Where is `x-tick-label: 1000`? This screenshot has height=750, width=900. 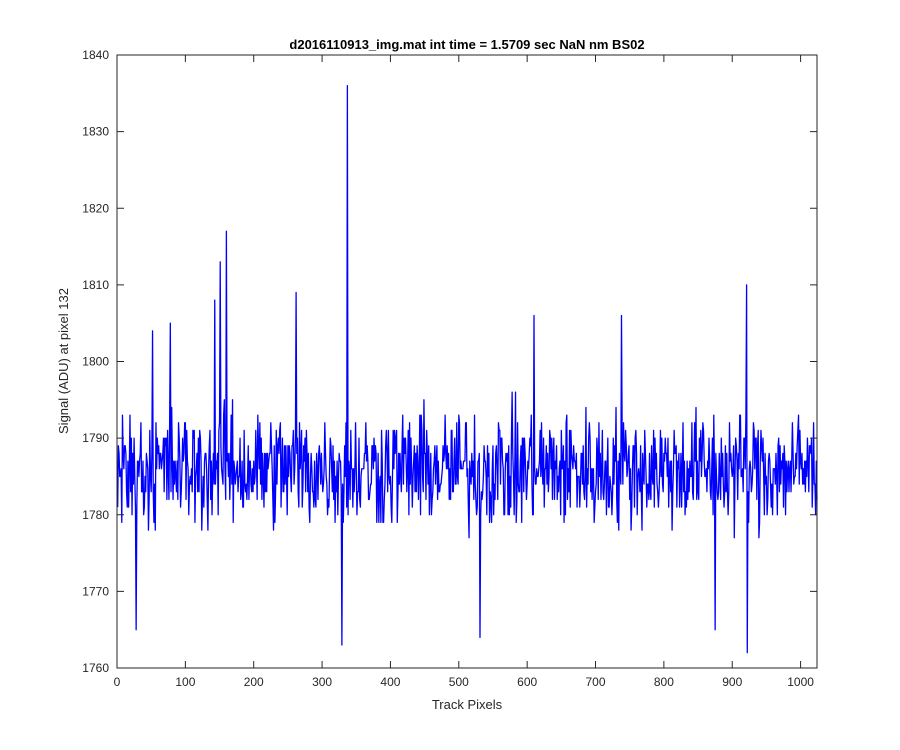
x-tick-label: 1000 is located at coordinates (800, 682).